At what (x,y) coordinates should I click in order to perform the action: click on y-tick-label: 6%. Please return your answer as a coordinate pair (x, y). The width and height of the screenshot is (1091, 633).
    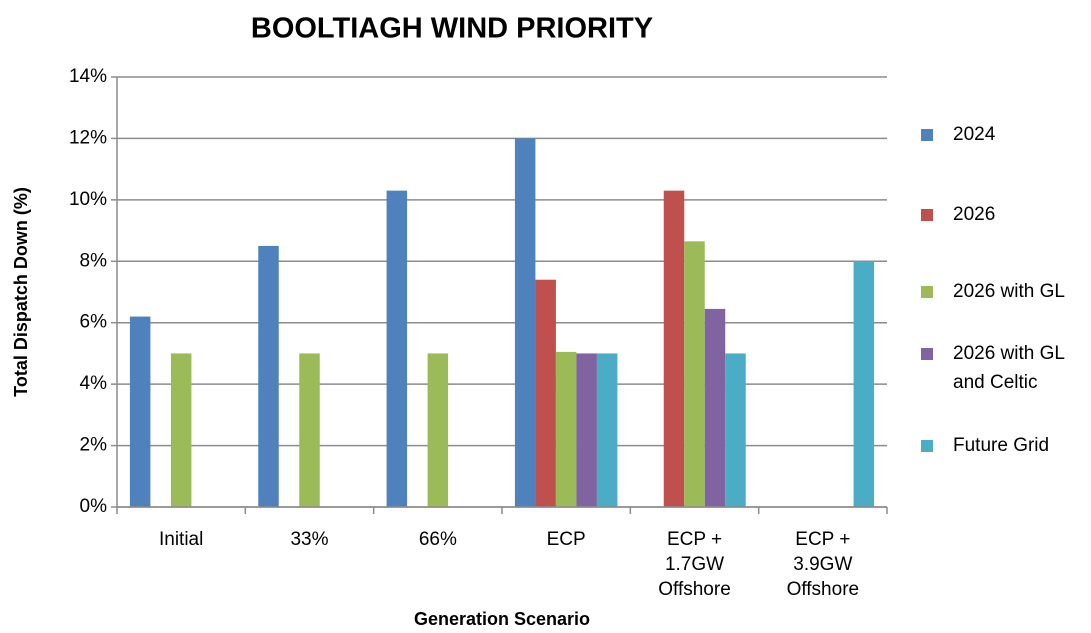
    Looking at the image, I should click on (94, 322).